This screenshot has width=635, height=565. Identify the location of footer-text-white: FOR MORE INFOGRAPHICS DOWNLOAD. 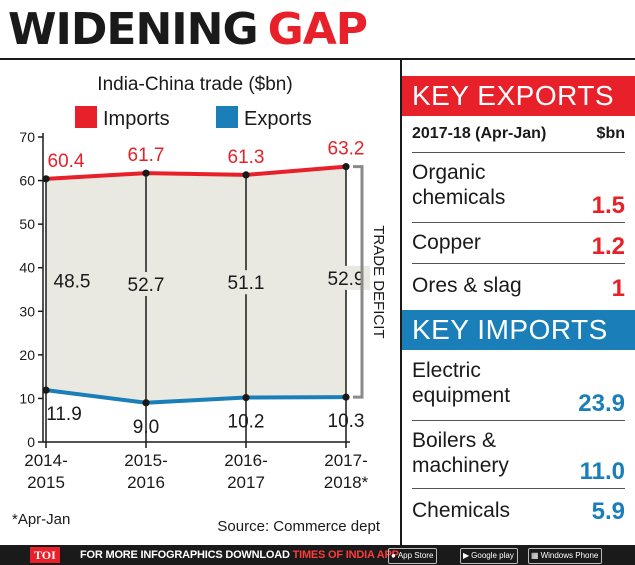
(186, 555).